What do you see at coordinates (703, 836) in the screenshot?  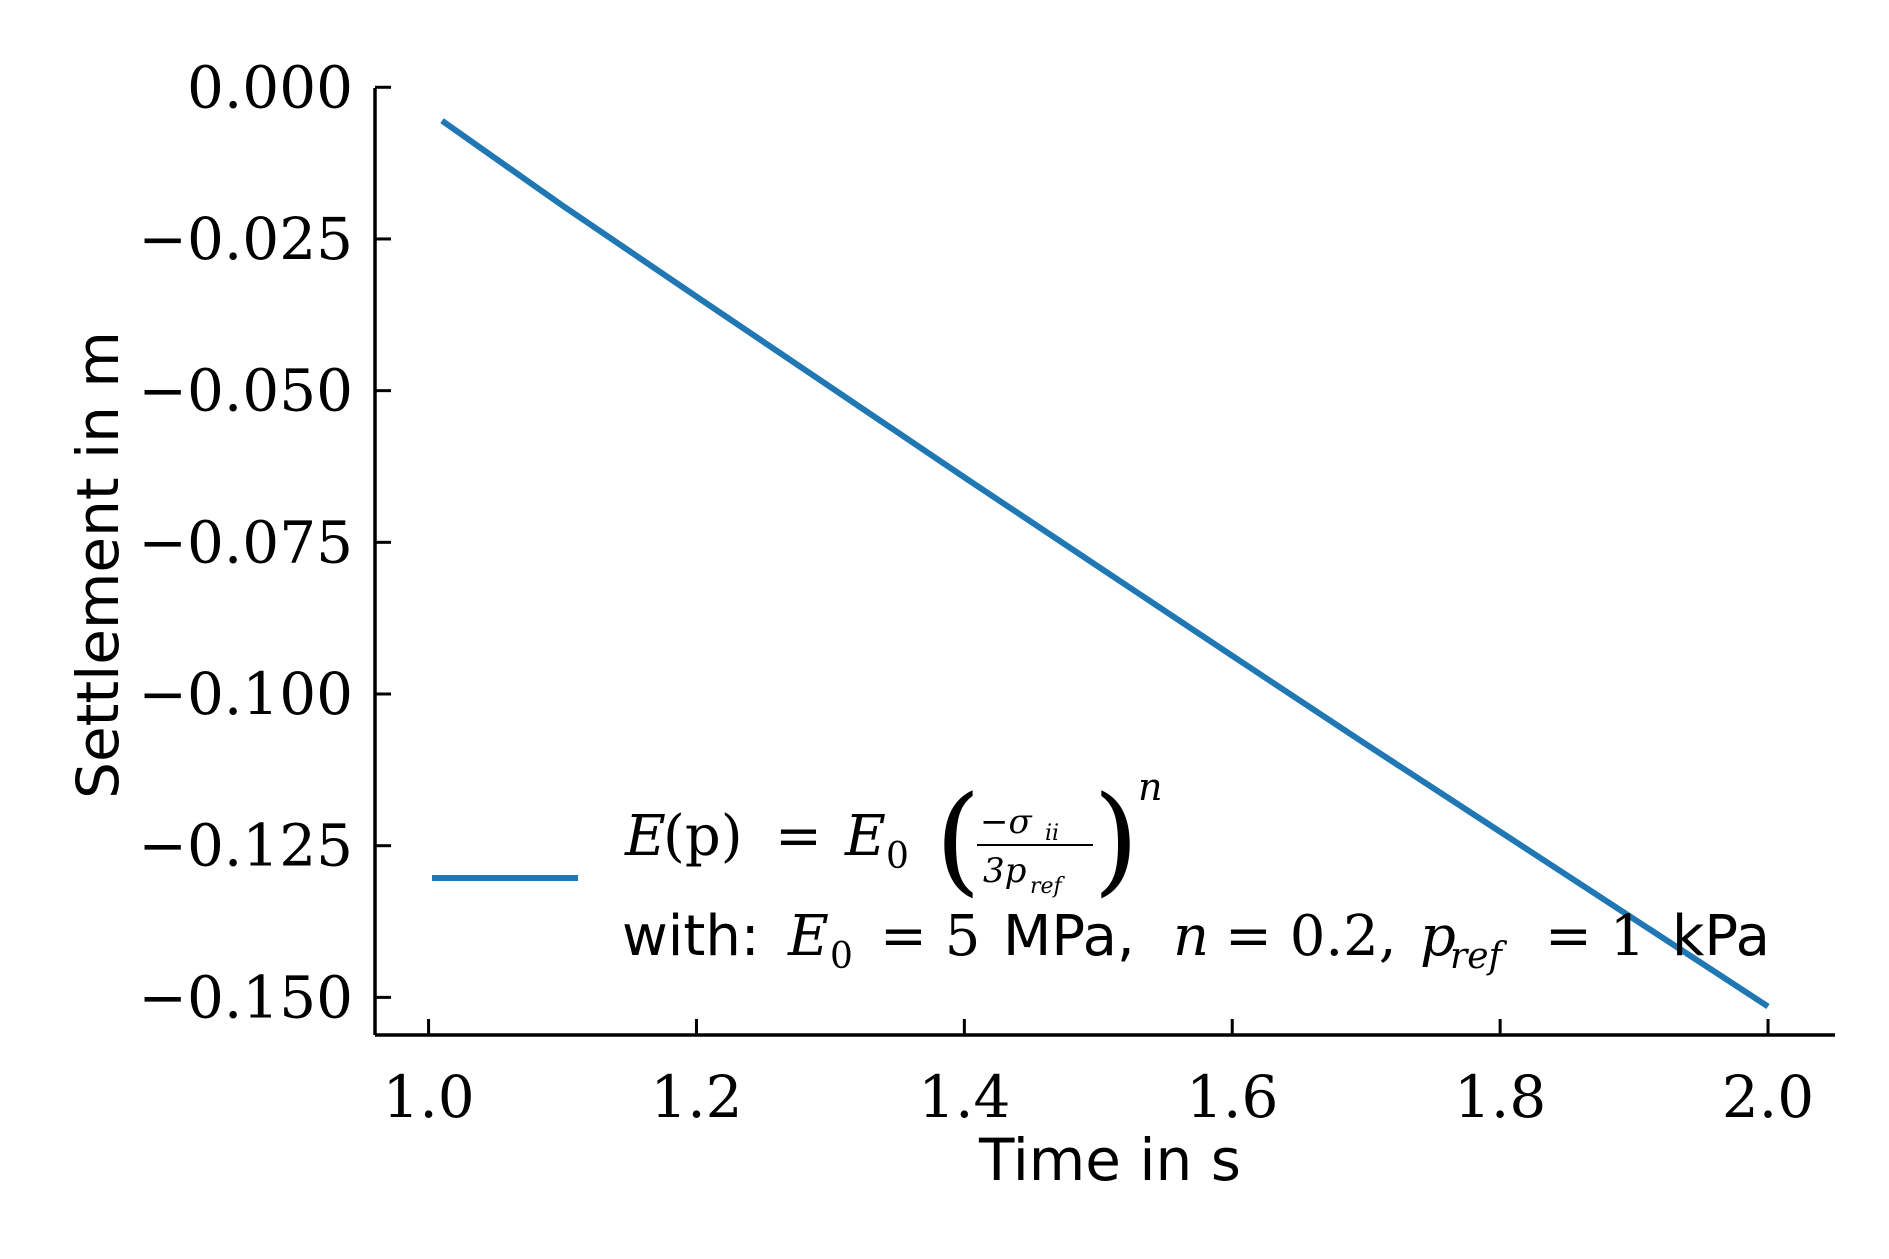 I see `legend-formula-p: (p)` at bounding box center [703, 836].